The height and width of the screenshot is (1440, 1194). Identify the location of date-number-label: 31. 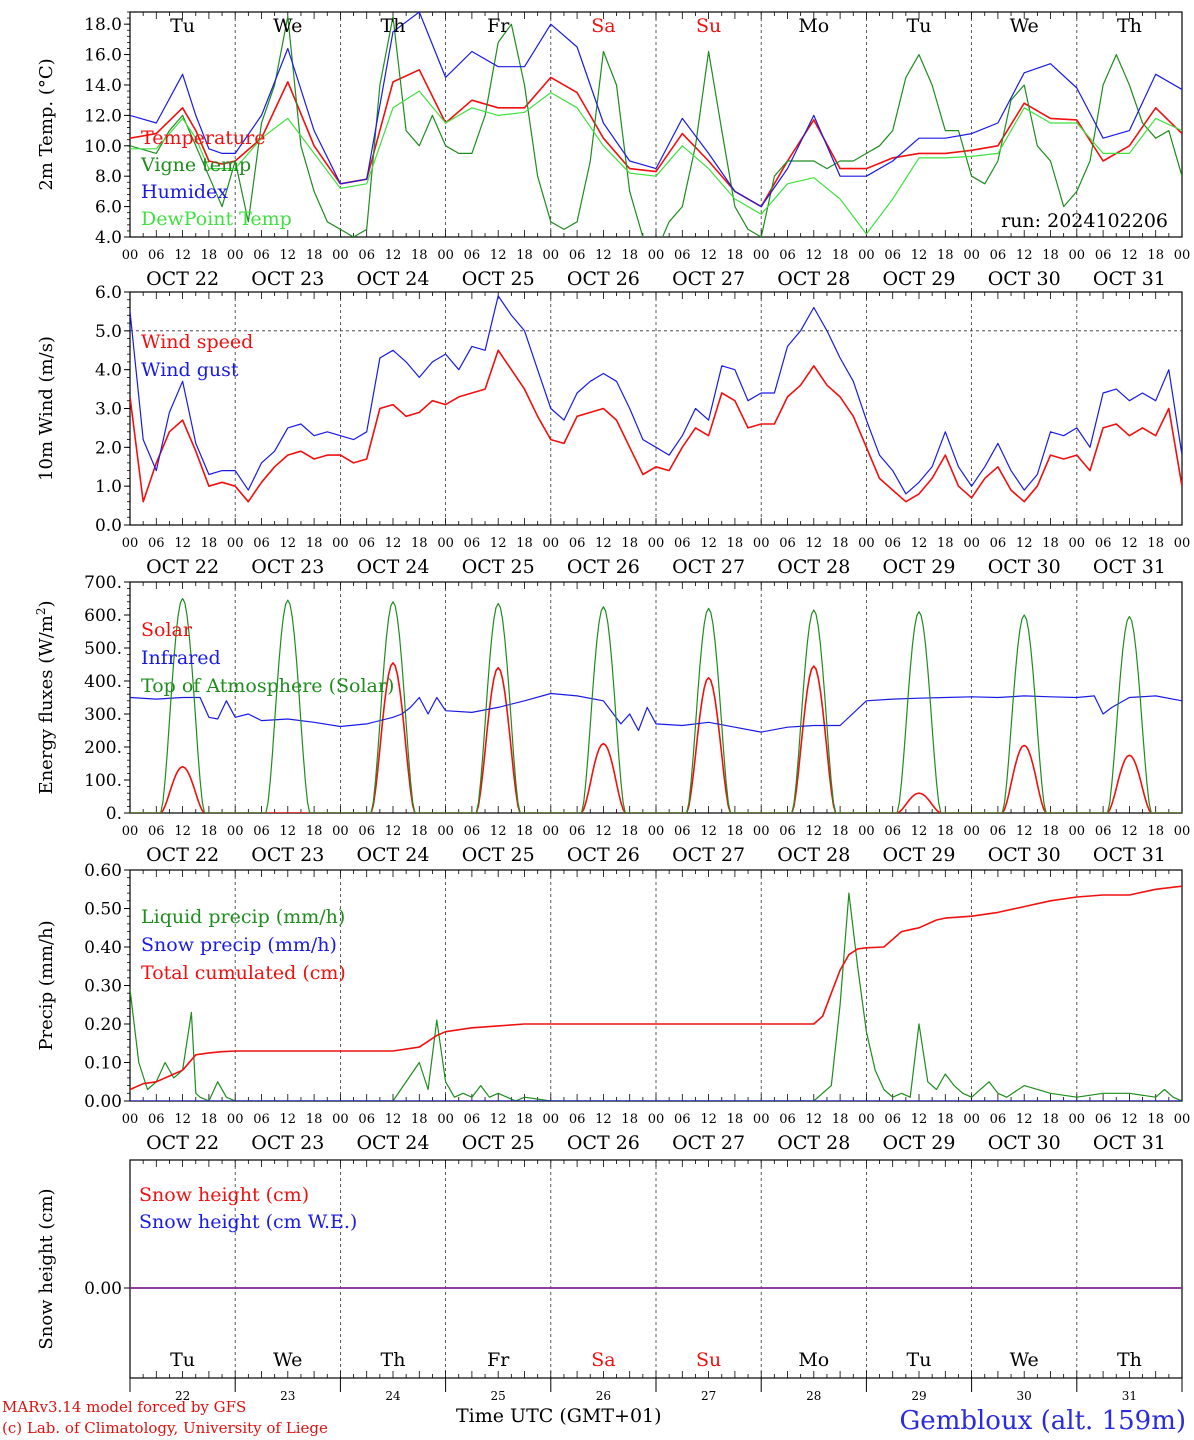
(1129, 1396).